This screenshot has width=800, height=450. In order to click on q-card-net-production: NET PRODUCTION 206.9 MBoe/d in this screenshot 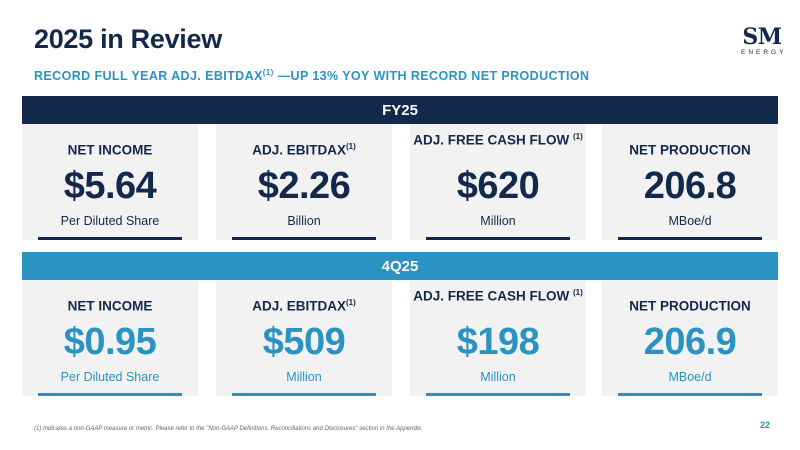, I will do `click(690, 338)`.